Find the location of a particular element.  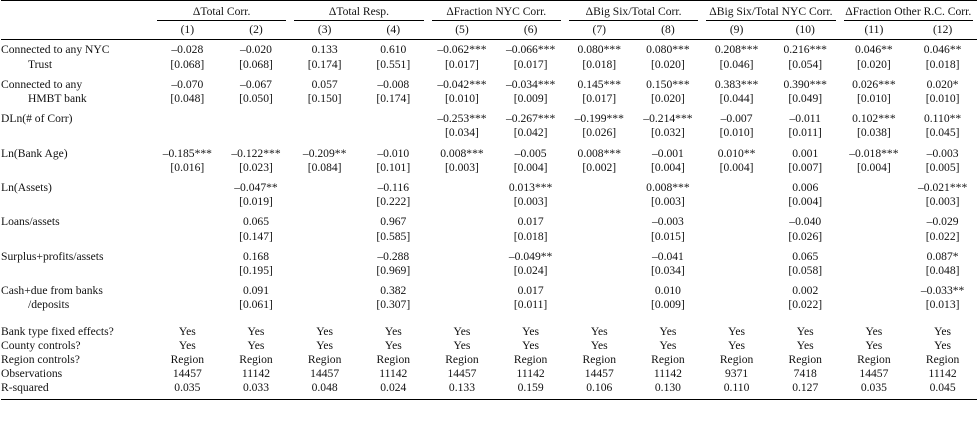

coefficient: –0.049** is located at coordinates (530, 256).